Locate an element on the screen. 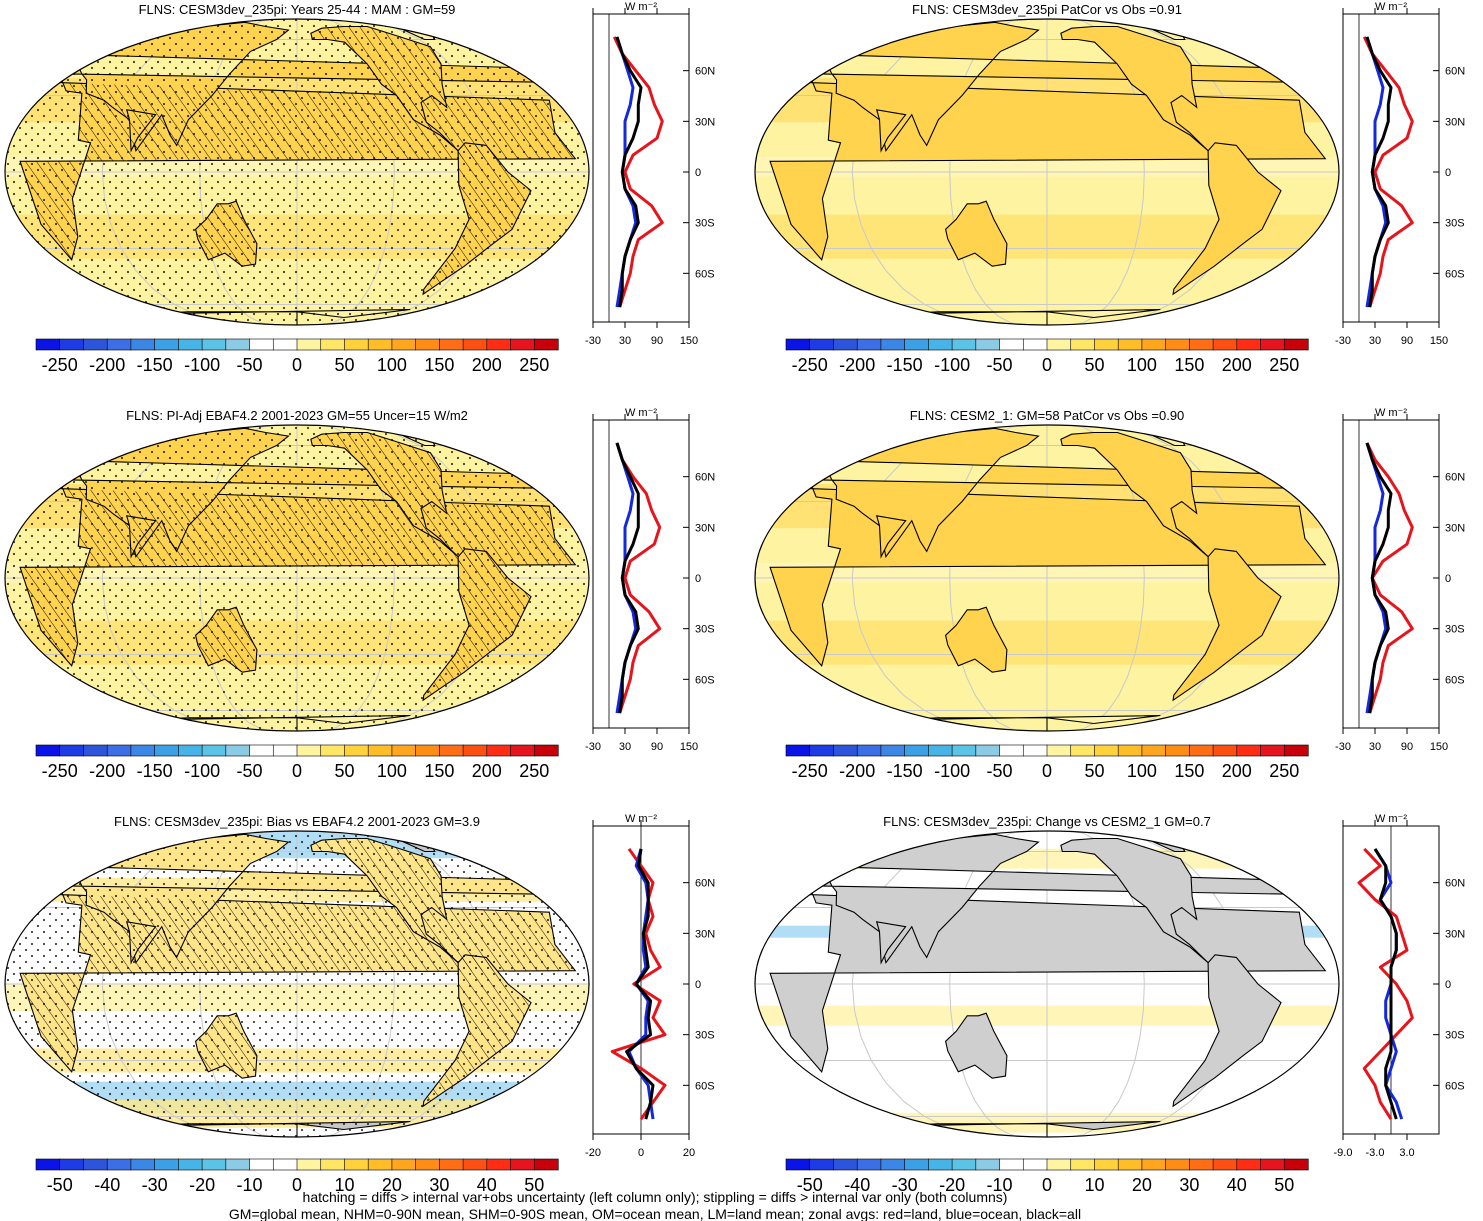 Image resolution: width=1483 pixels, height=1221 pixels. continent-namerica is located at coordinates (1134, 900).